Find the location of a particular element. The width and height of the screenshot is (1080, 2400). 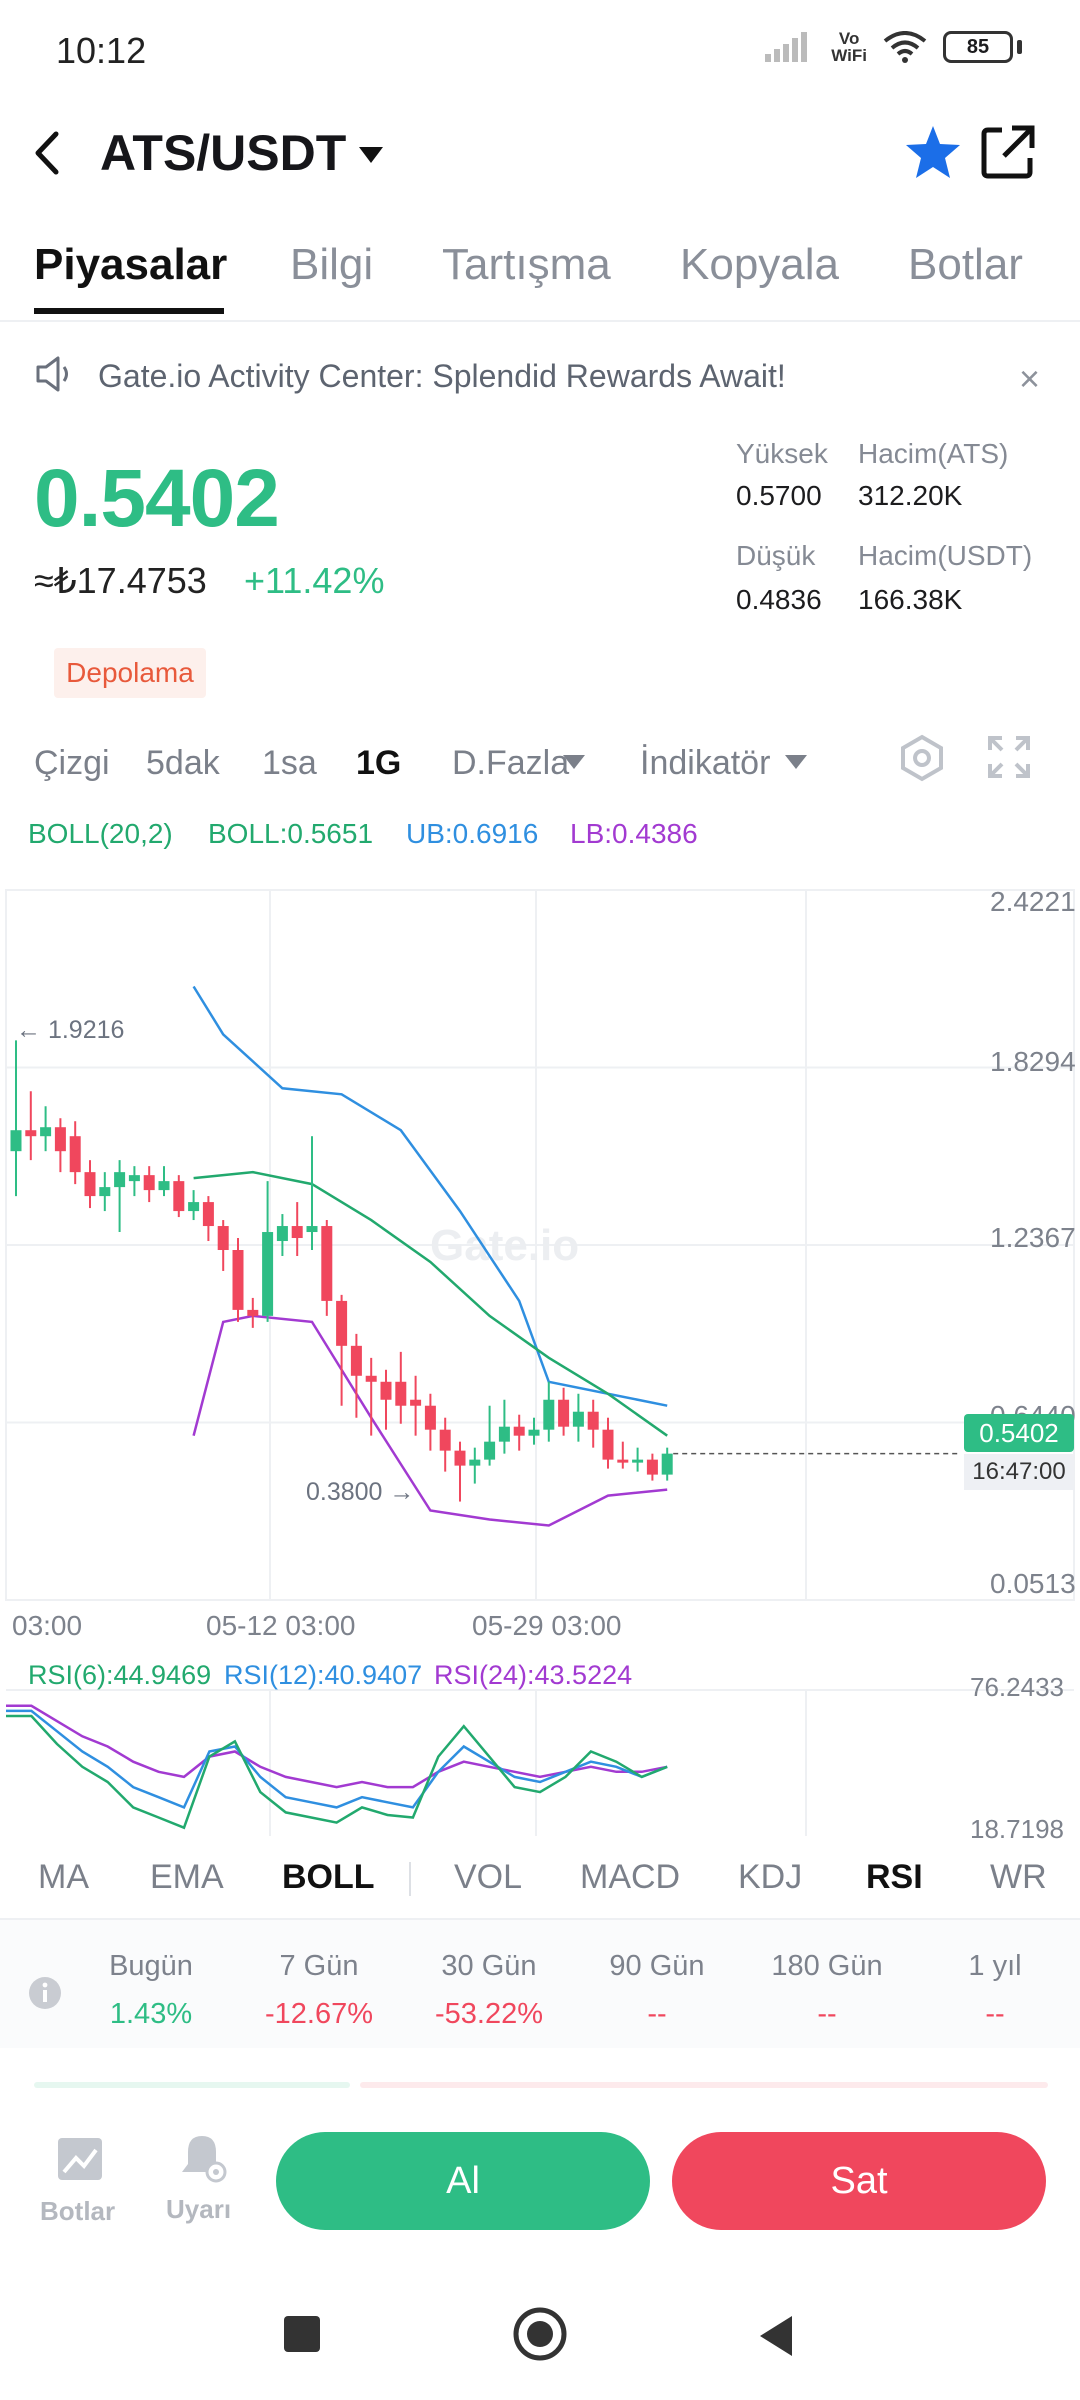

tab-discussion: Tartışma is located at coordinates (526, 264).